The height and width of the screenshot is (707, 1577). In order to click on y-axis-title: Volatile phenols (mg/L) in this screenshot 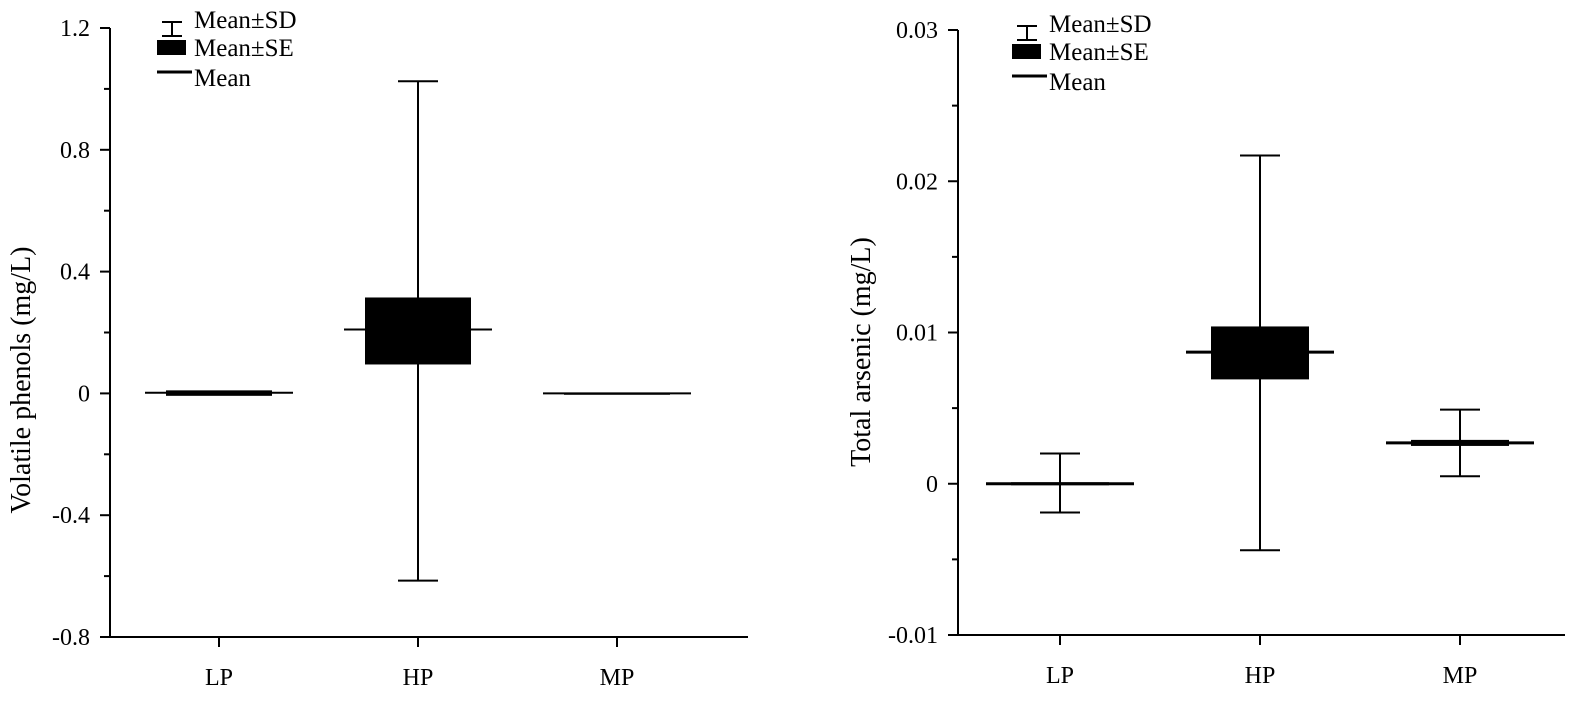, I will do `click(21, 380)`.